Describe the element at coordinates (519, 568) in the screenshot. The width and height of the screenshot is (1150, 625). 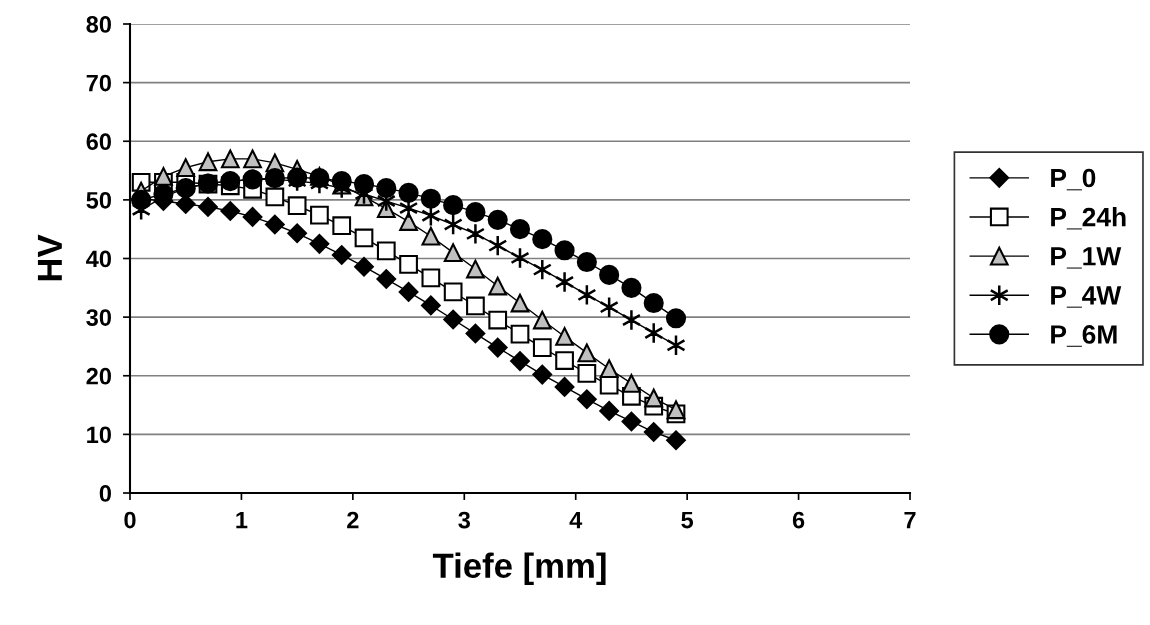
I see `x-axis-title: Tiefe [mm]` at that location.